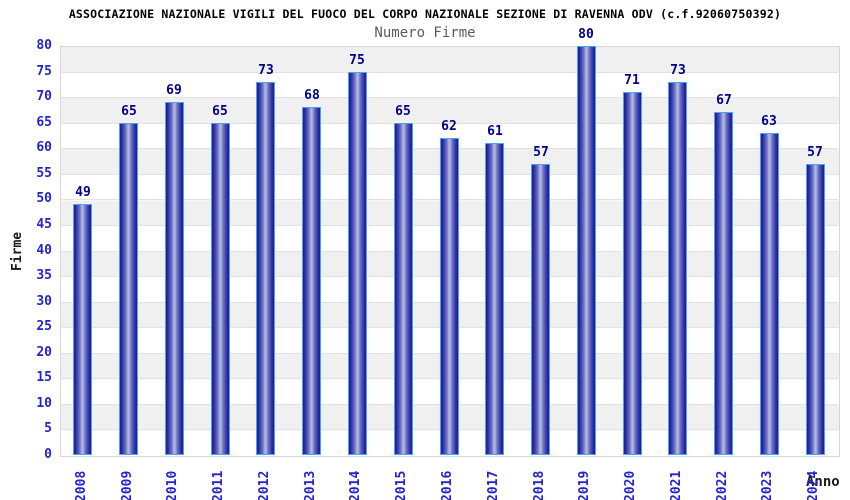 This screenshot has width=850, height=500. Describe the element at coordinates (44, 173) in the screenshot. I see `y-tick-label: 55` at that location.